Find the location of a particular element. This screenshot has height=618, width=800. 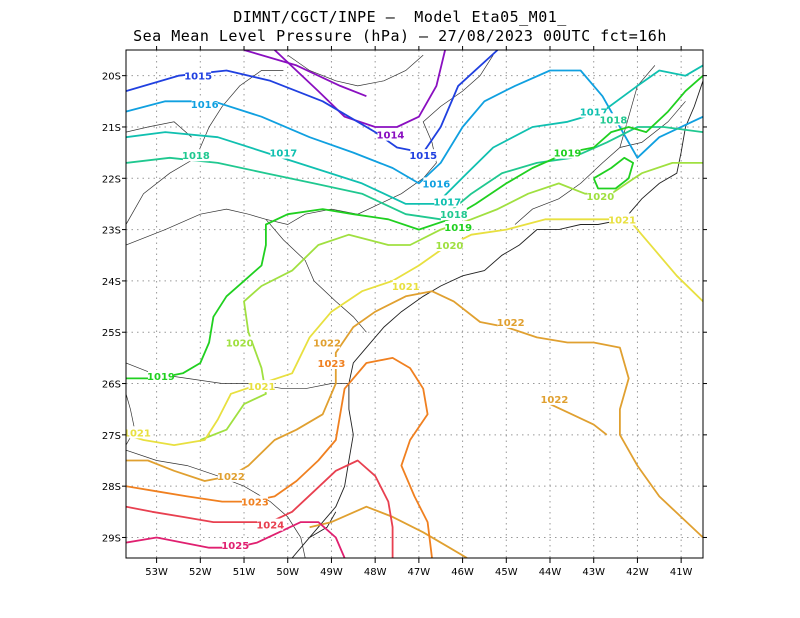

title-line-1: DIMNT/CGCT/INPE – Model Eta05_M01_ is located at coordinates (400, 17).